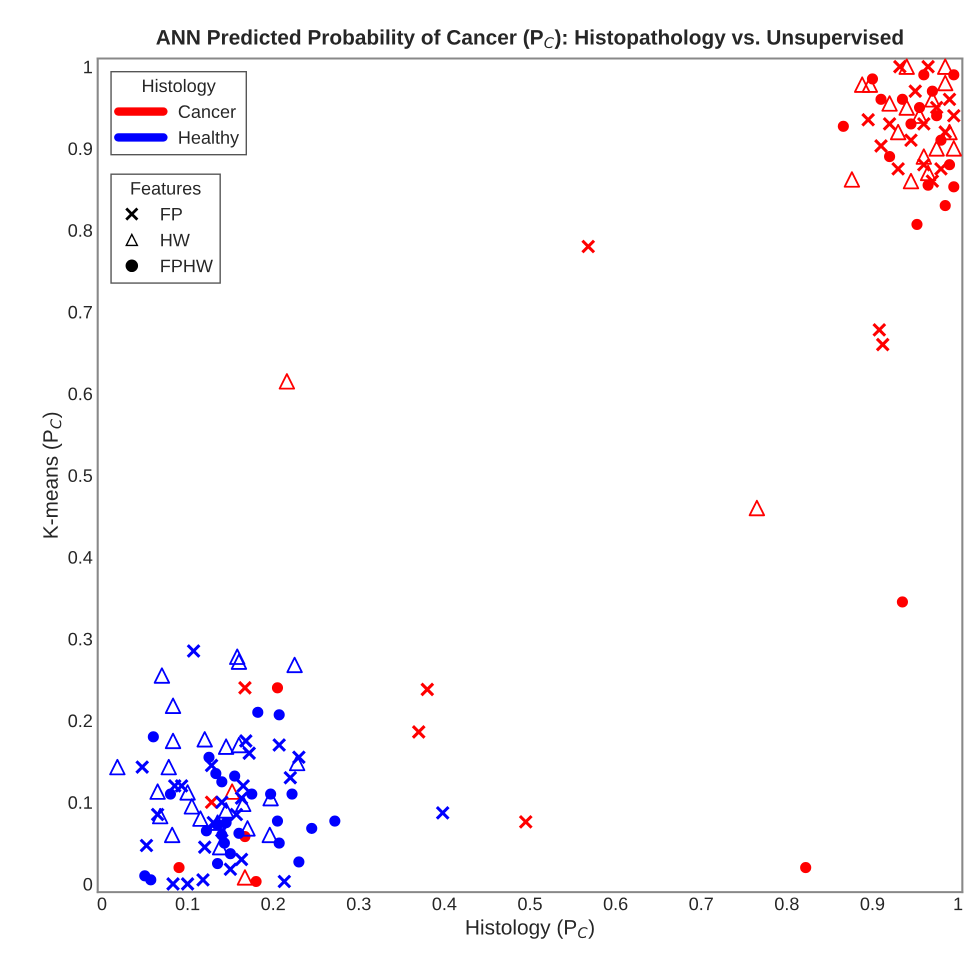 This screenshot has height=975, width=977. What do you see at coordinates (171, 214) in the screenshot?
I see `annotation: FP` at bounding box center [171, 214].